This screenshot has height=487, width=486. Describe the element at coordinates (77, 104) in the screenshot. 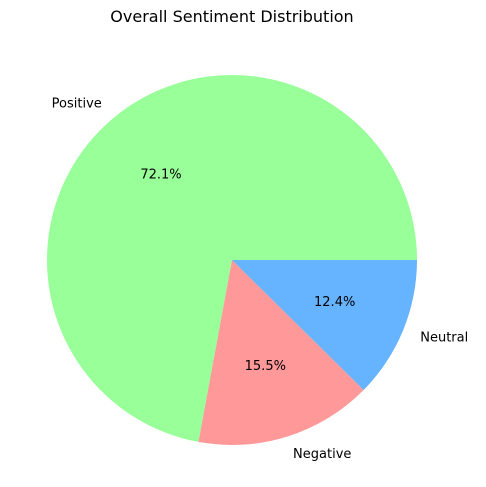

I see `slice-label-positive: Positive` at that location.